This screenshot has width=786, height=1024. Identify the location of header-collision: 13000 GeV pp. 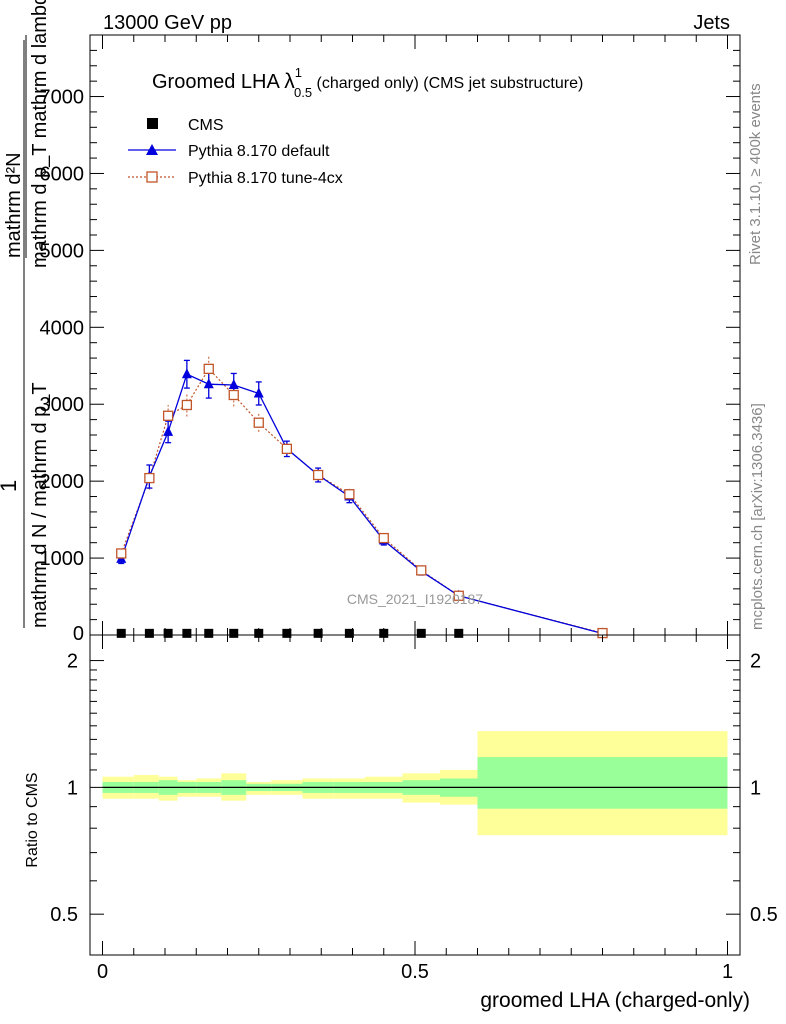
(167, 23).